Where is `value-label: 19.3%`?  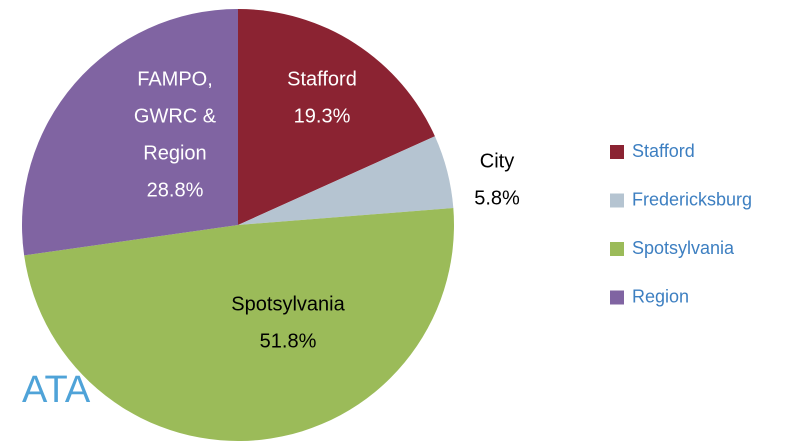 value-label: 19.3% is located at coordinates (322, 116).